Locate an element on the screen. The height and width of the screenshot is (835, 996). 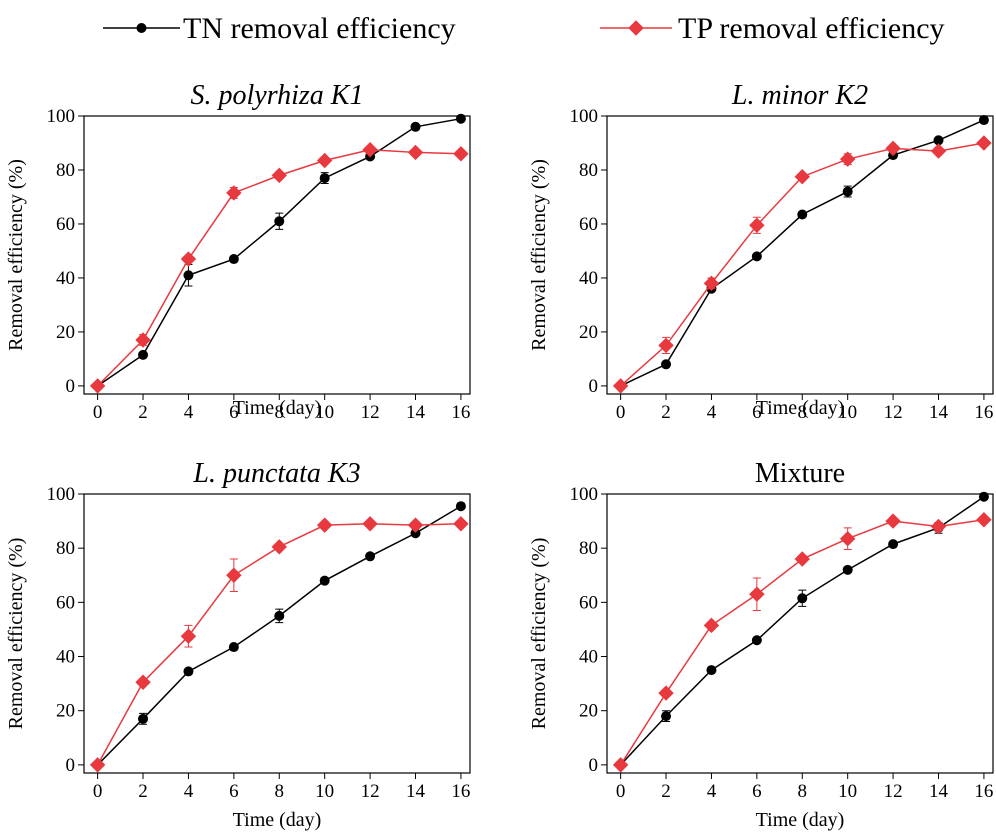
subplot-title: L. minor K2 is located at coordinates (799, 95).